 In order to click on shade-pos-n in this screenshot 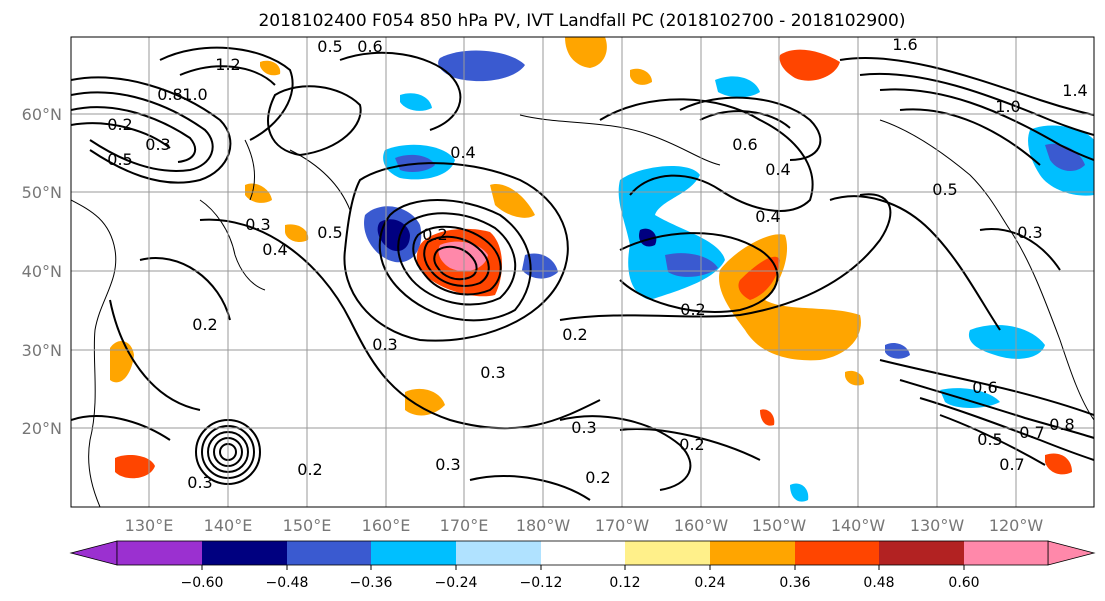, I will do `click(855, 378)`.